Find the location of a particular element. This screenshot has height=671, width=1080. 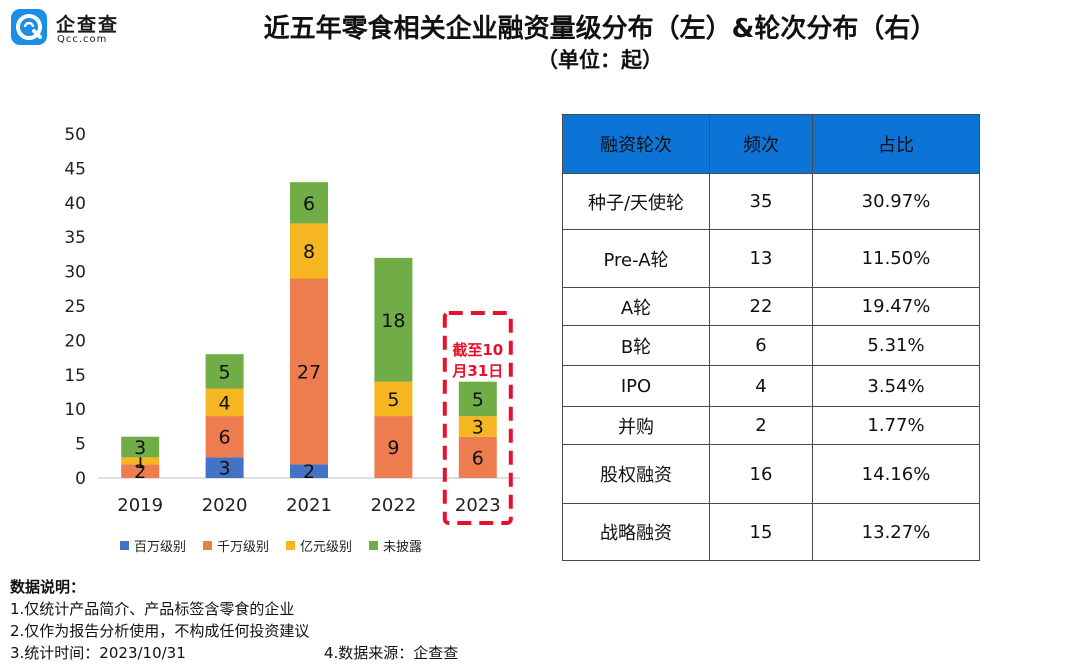

notes-heading: 数据说明： is located at coordinates (48, 587).